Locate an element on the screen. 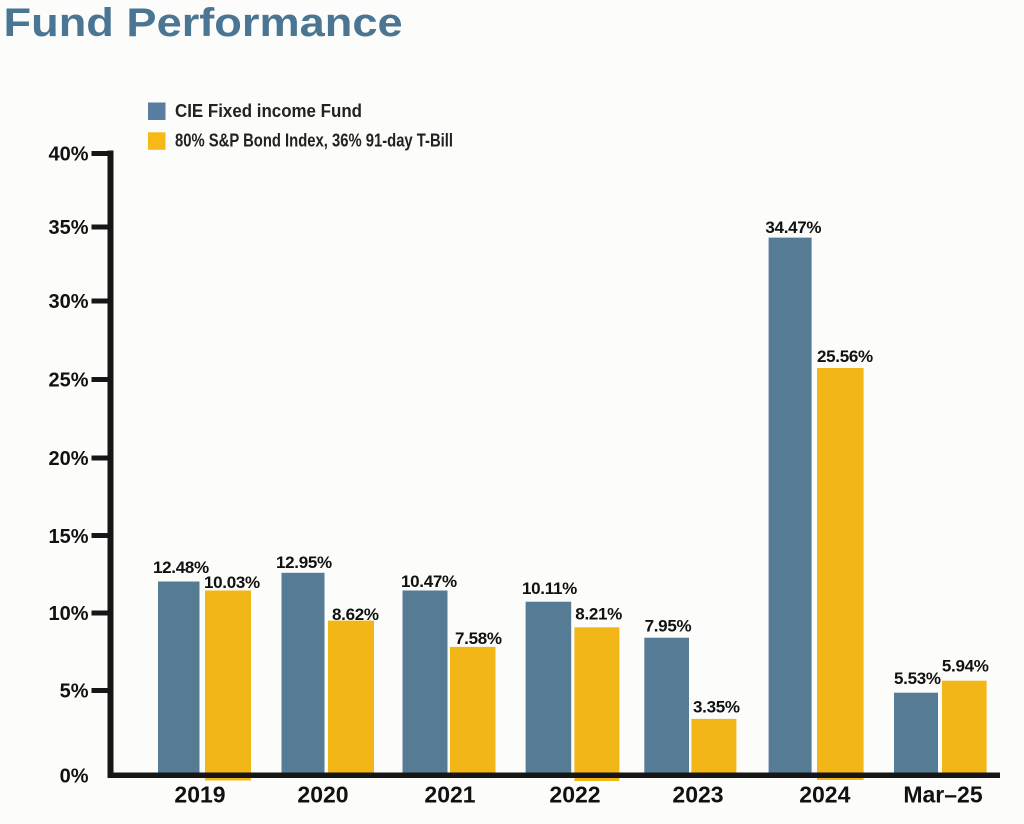 This screenshot has width=1024, height=824. svg-text: 2019 is located at coordinates (199, 795).